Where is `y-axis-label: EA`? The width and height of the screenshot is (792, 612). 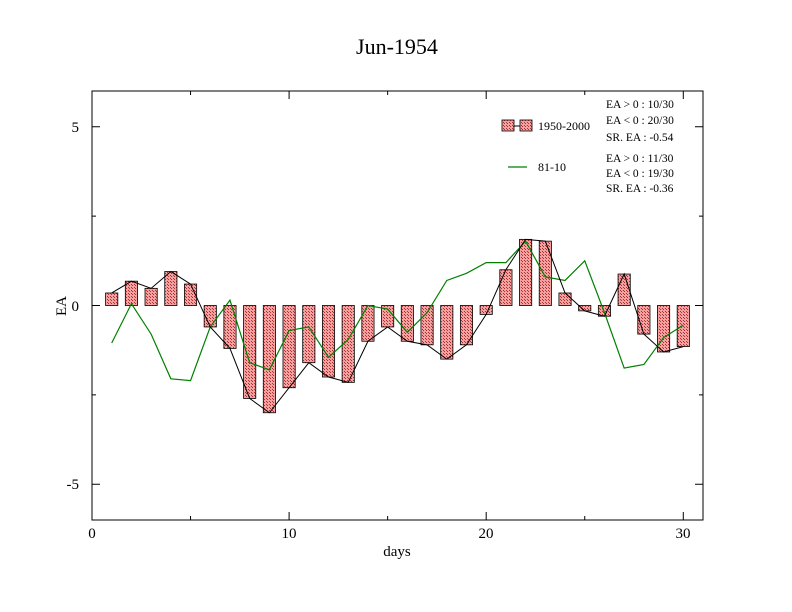
y-axis-label: EA is located at coordinates (62, 306).